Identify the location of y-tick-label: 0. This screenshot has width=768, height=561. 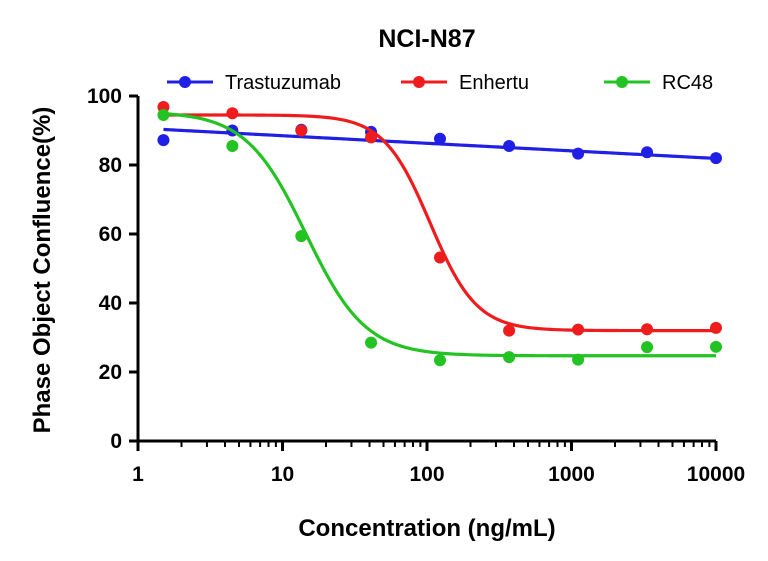
(116, 441).